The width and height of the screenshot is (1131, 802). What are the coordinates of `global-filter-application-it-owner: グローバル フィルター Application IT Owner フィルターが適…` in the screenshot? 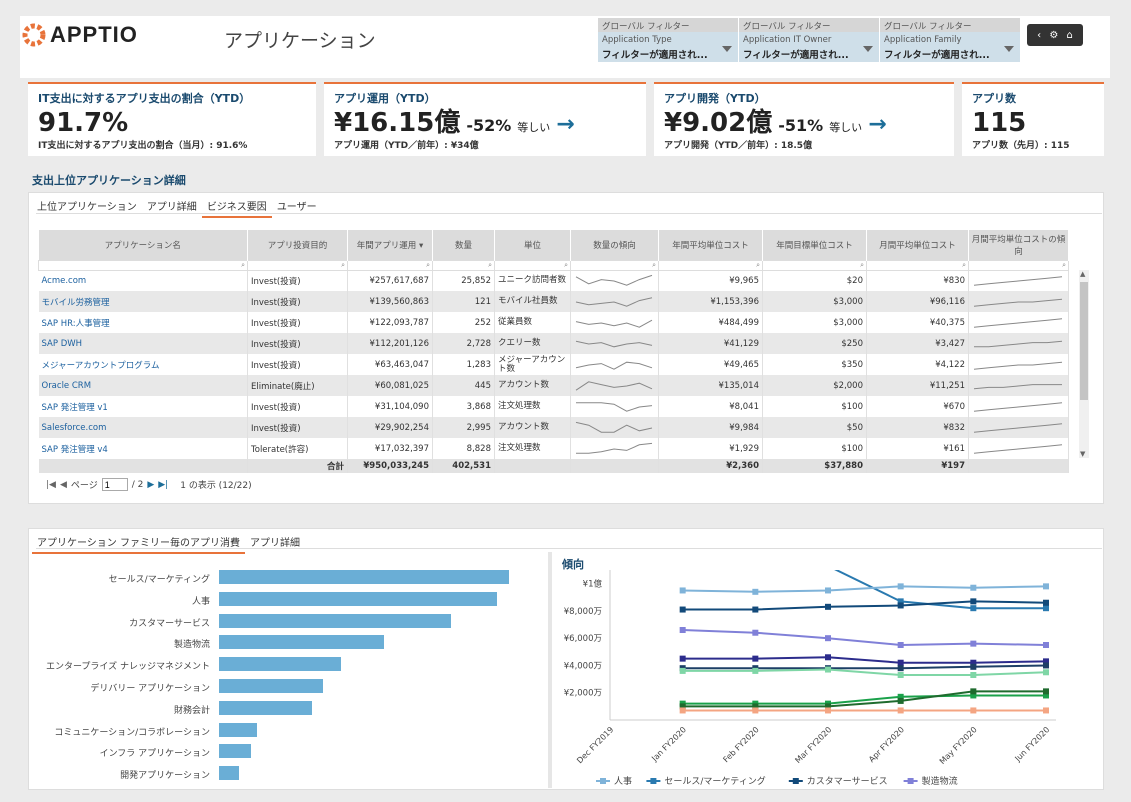 It's located at (809, 40).